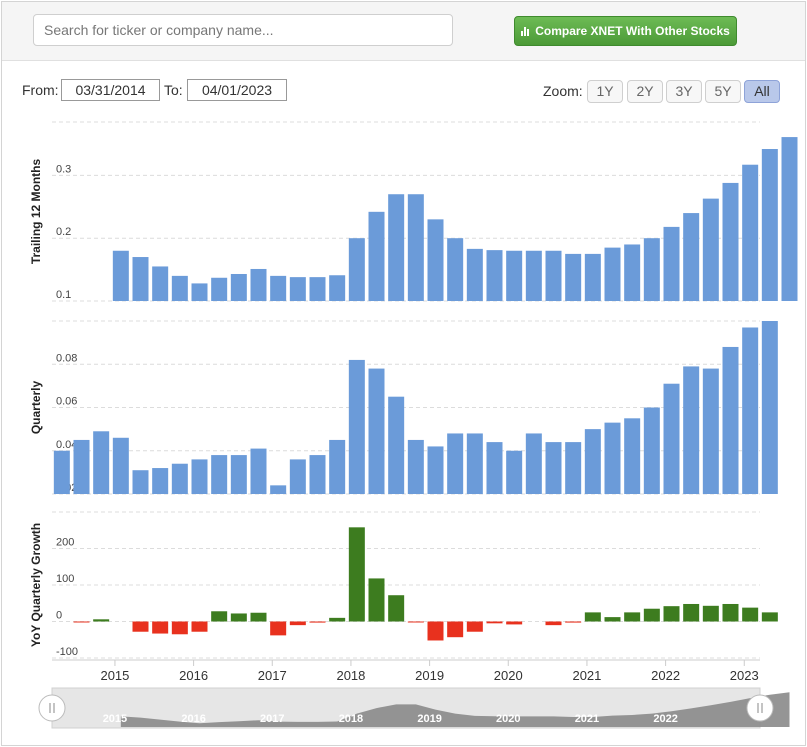 This screenshot has width=807, height=747. What do you see at coordinates (63, 232) in the screenshot?
I see `y-tick-label: 0.2` at bounding box center [63, 232].